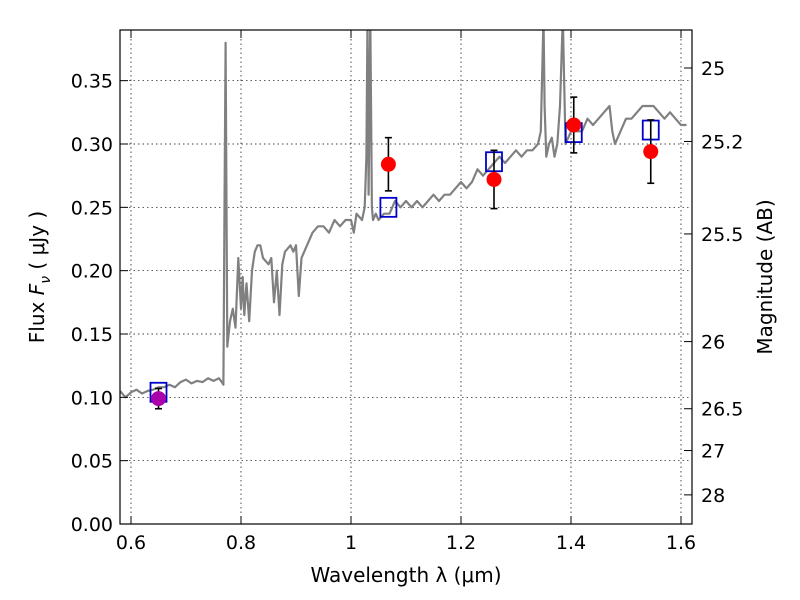 The image size is (800, 600). Describe the element at coordinates (131, 543) in the screenshot. I see `x-tick-label: 0.6` at that location.